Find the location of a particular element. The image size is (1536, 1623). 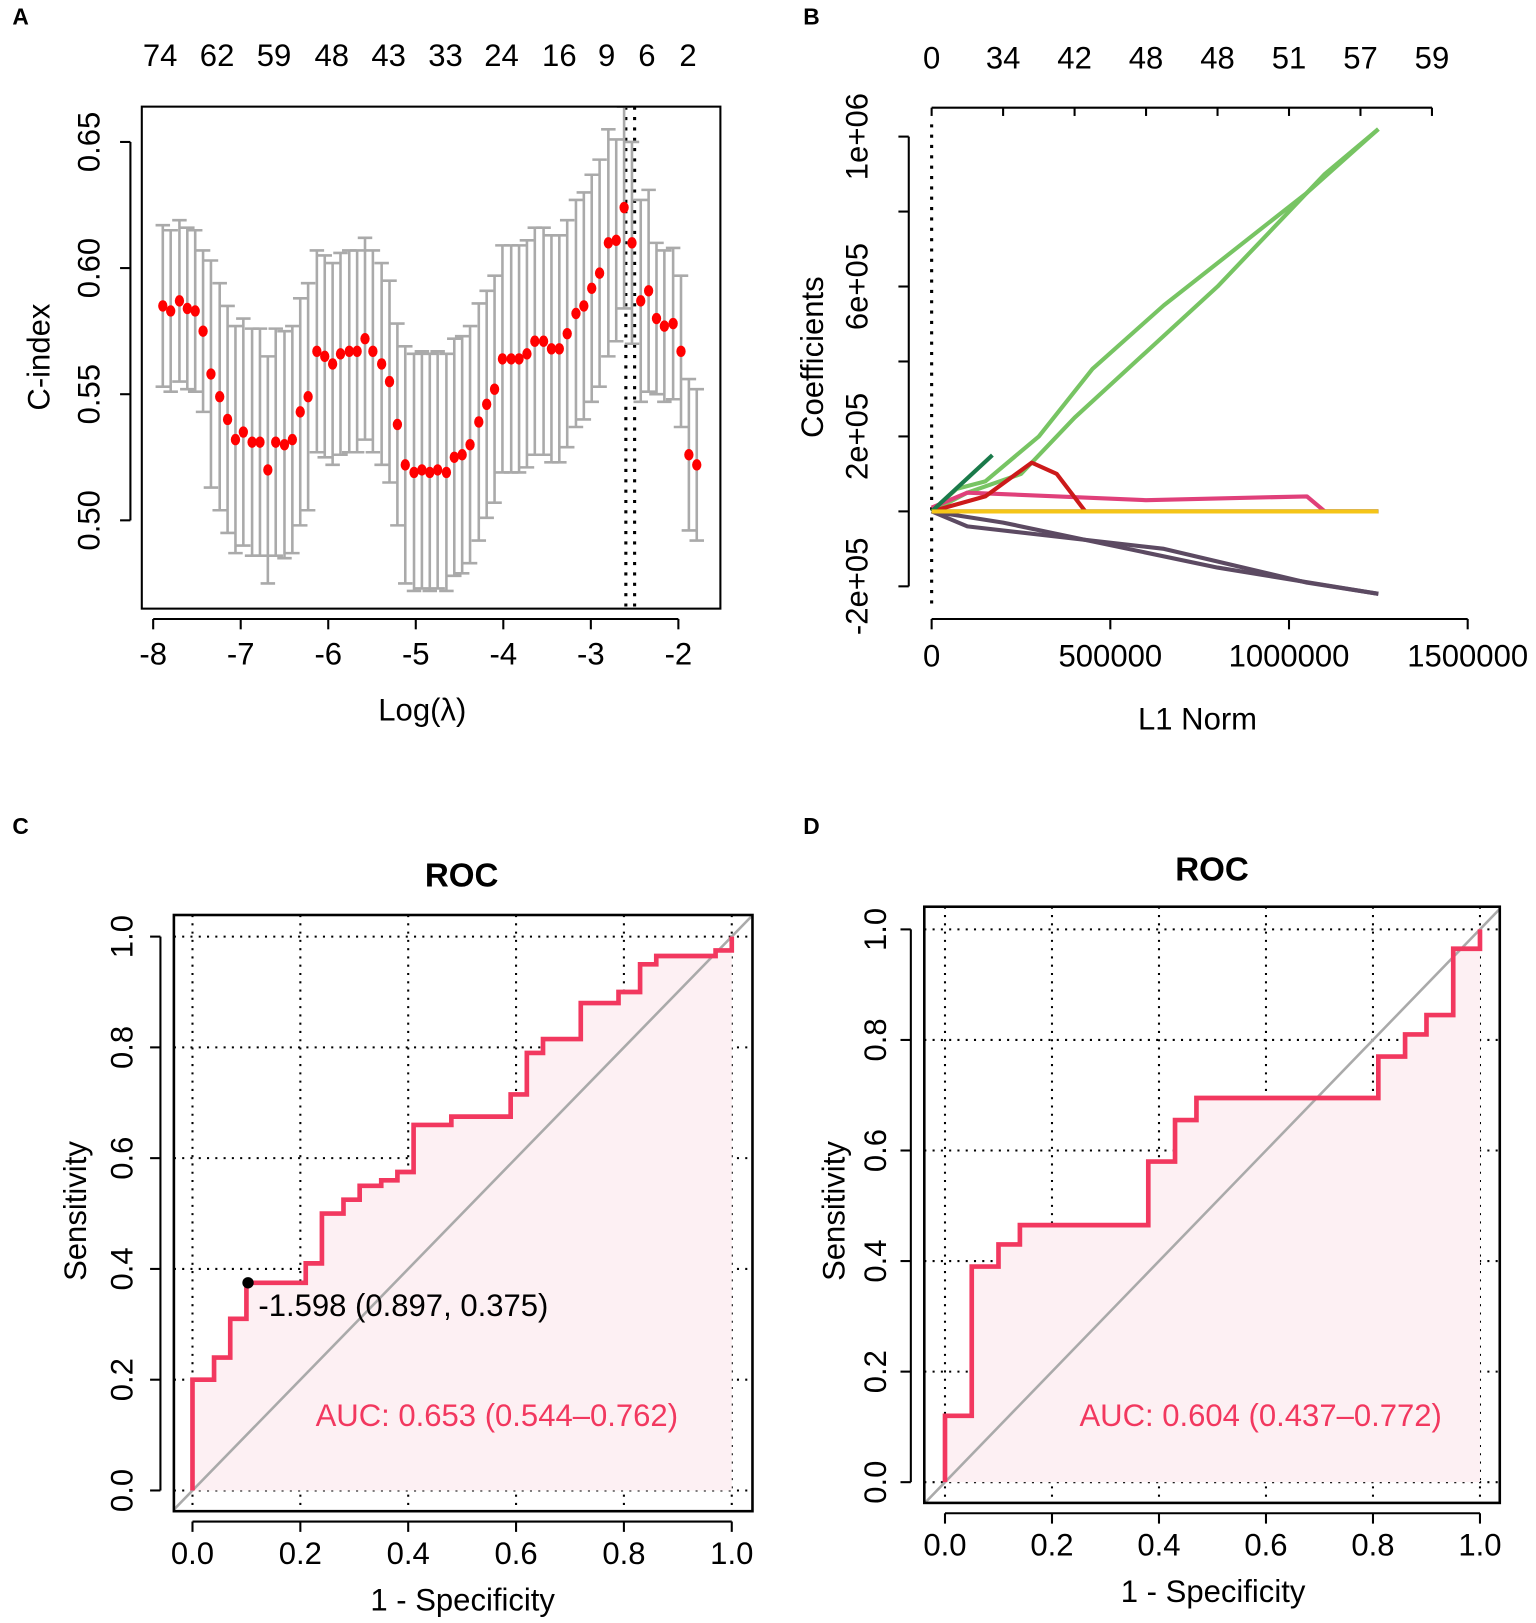

roc-curve is located at coordinates (1212, 1206).